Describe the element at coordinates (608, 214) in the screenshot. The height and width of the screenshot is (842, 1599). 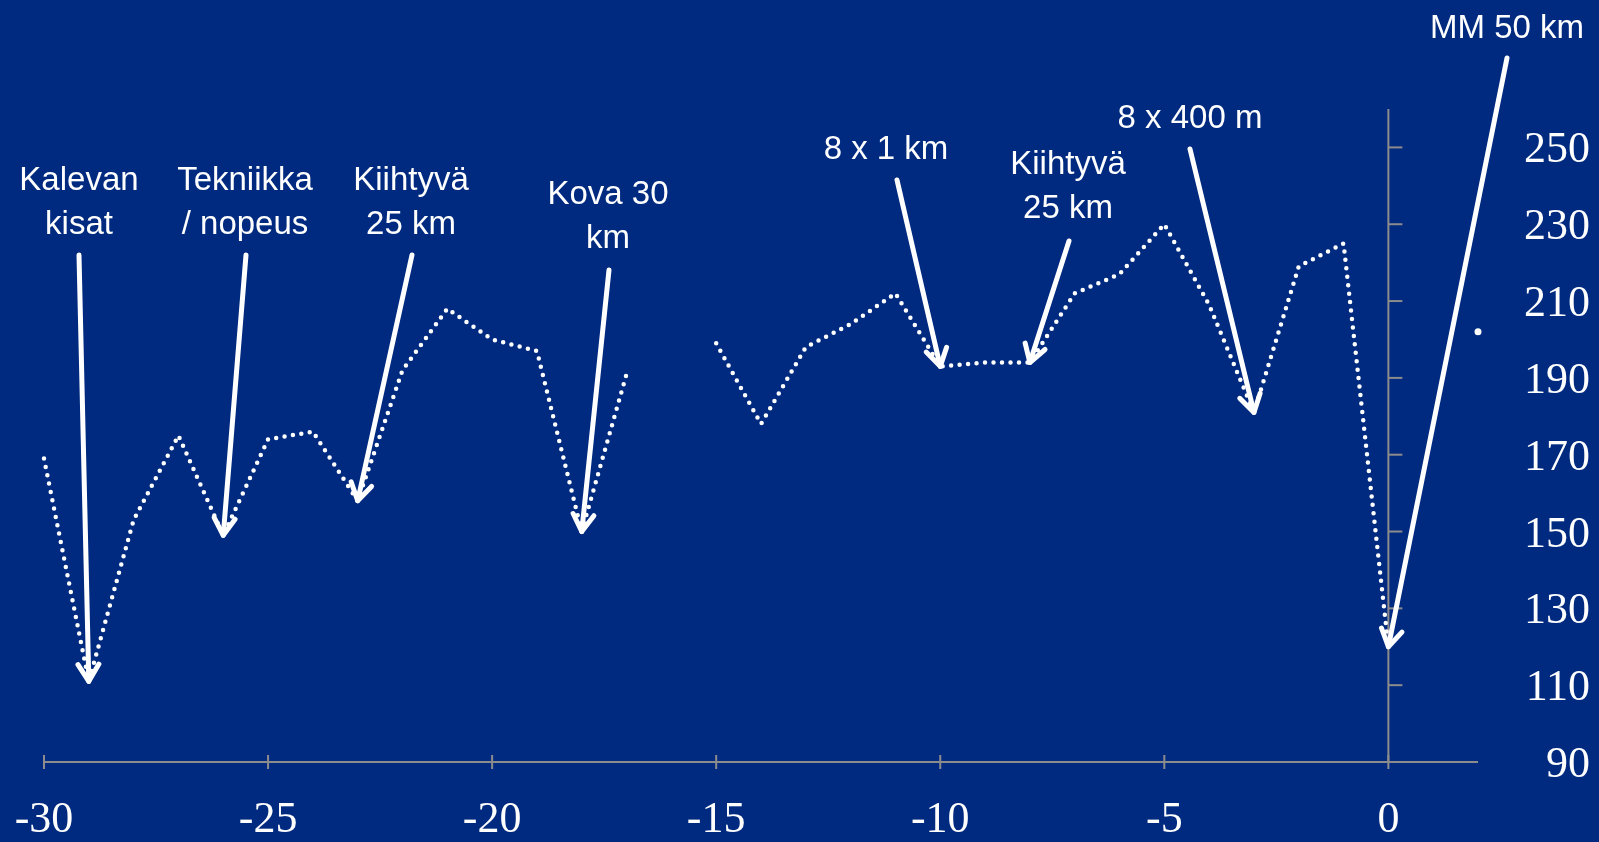
I see `annotation: Kova 30 km` at that location.